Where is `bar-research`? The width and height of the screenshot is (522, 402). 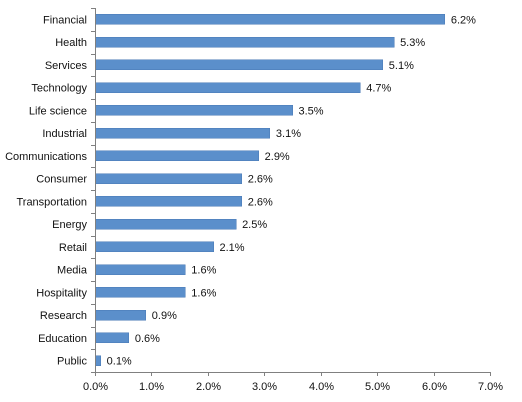
bar-research is located at coordinates (121, 315).